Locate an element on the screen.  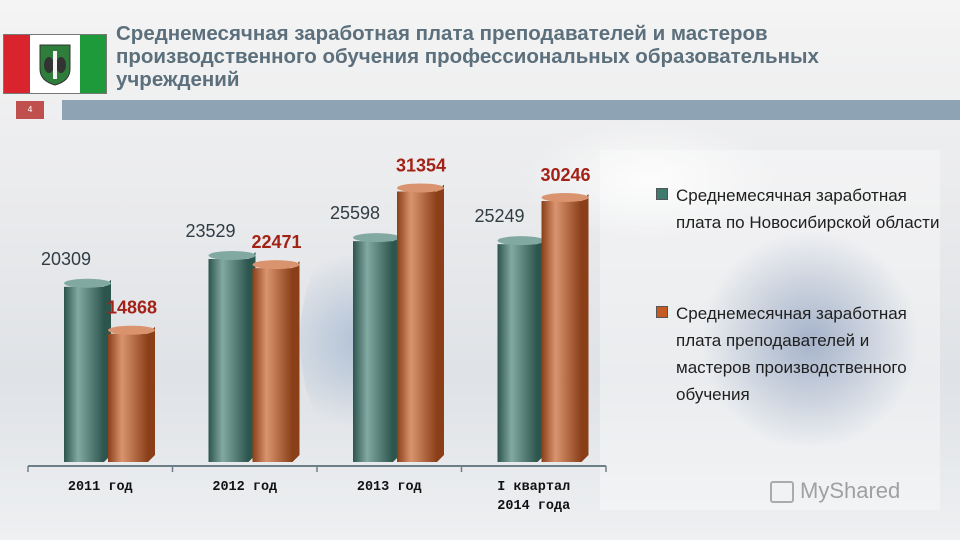
bar-side-s2-c3 is located at coordinates (440, 323).